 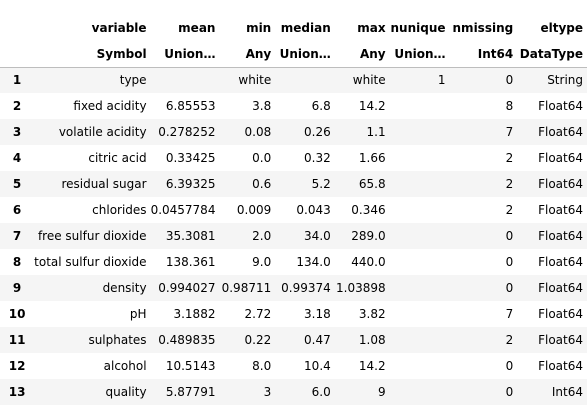 What do you see at coordinates (117, 340) in the screenshot?
I see `cell-variable: sulphates` at bounding box center [117, 340].